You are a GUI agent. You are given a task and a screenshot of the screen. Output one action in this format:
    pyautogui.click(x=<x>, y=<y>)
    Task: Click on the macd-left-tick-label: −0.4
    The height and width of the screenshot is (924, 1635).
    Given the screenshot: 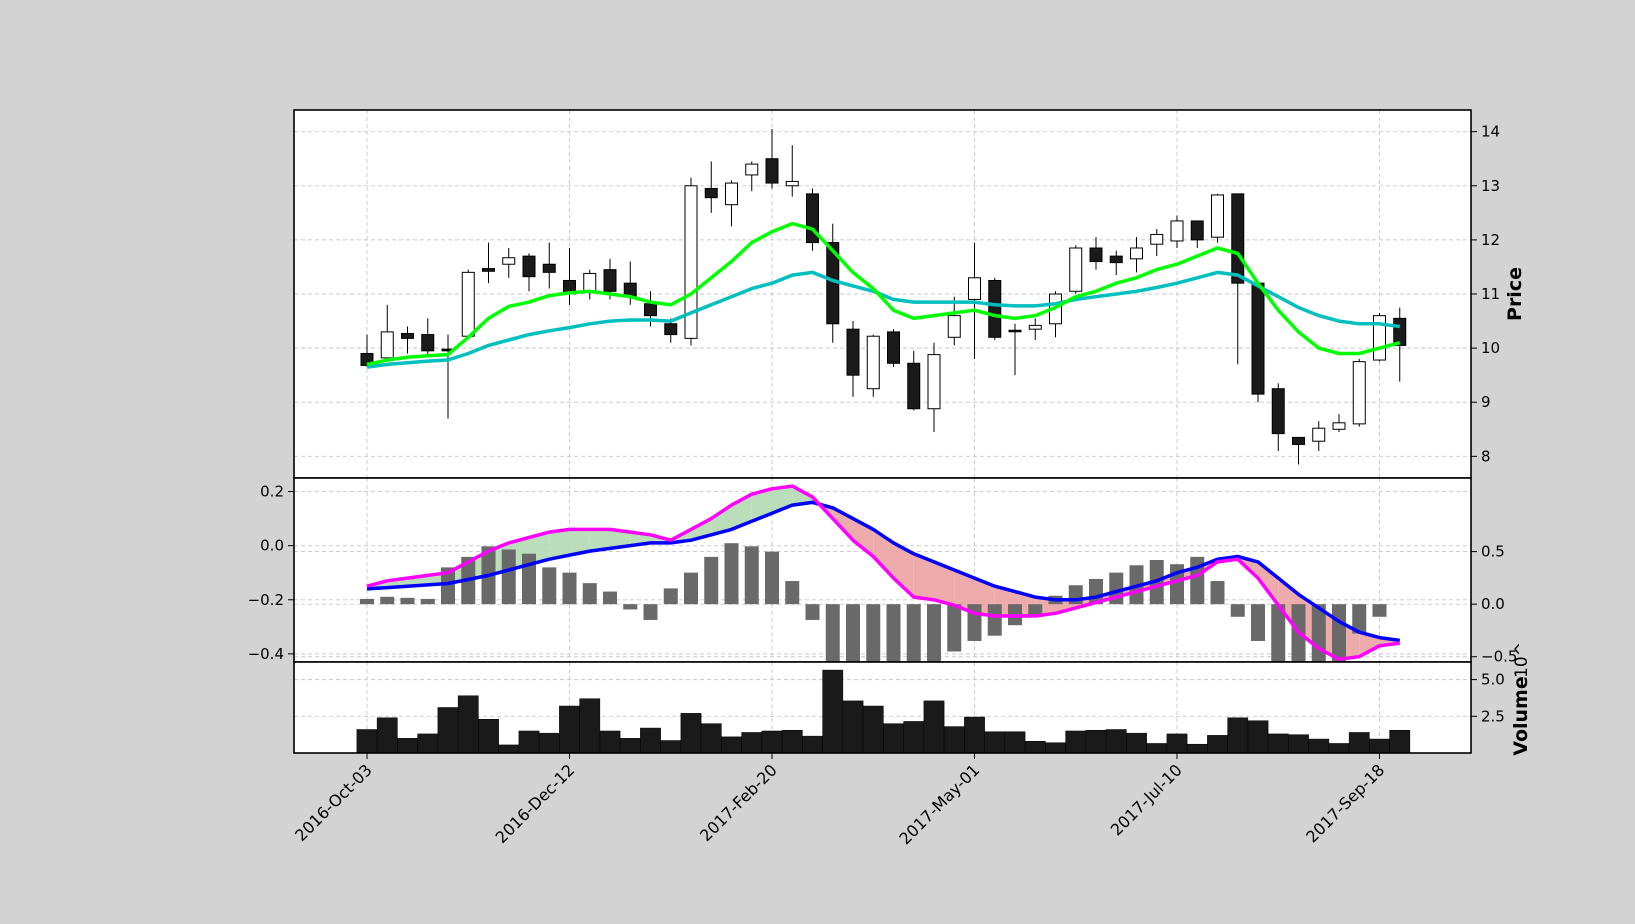 What is the action you would take?
    pyautogui.click(x=266, y=654)
    